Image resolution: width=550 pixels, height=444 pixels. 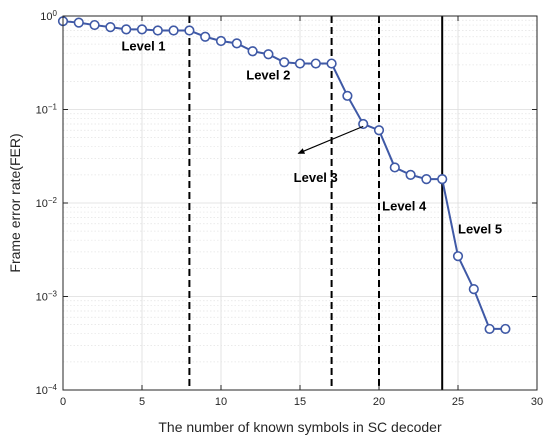 I want to click on y-axis-title: Frame error rate(FER), so click(x=15, y=202).